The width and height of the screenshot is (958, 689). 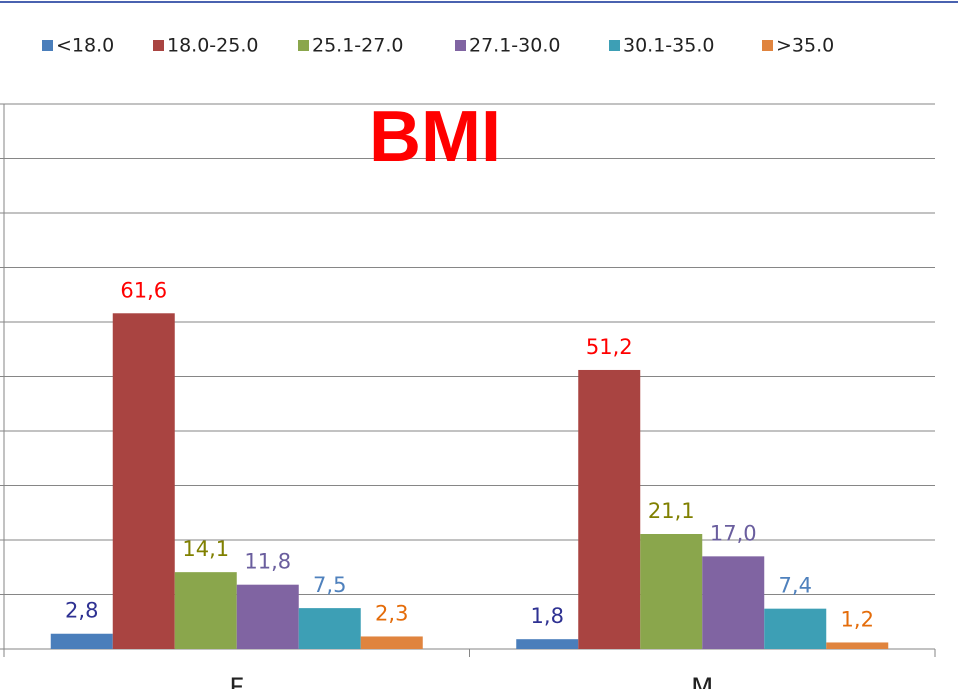 What do you see at coordinates (547, 616) in the screenshot?
I see `data-label: 1,8` at bounding box center [547, 616].